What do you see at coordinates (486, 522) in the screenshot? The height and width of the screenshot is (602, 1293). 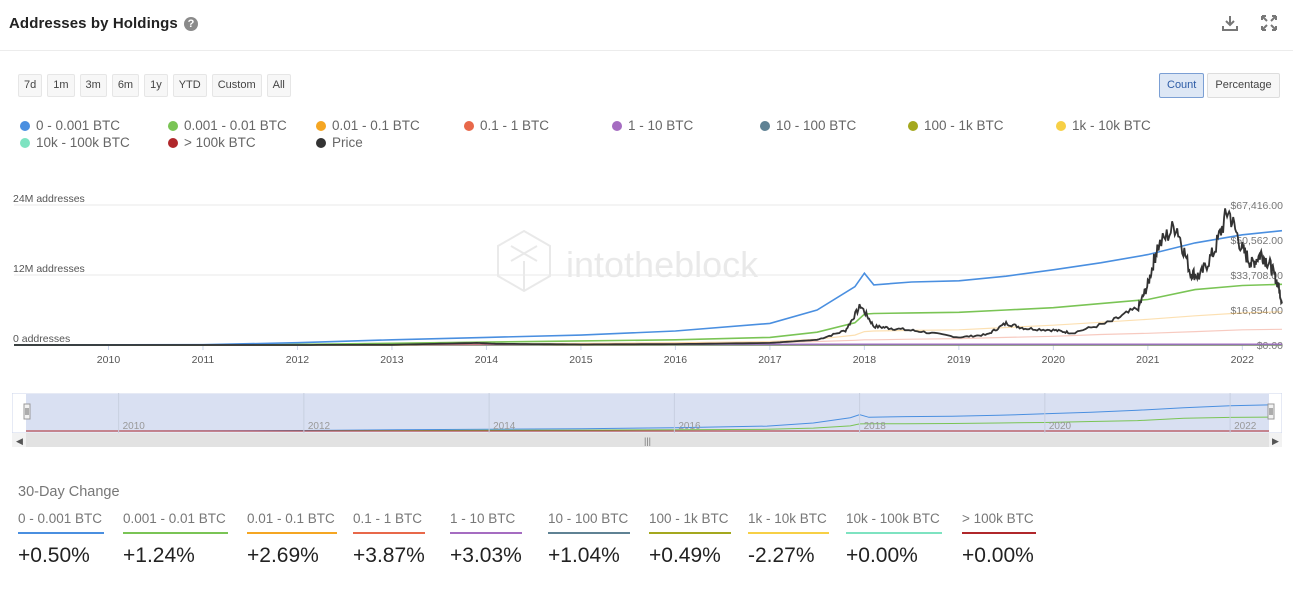 I see `change-label: 1 - 10 BTC` at bounding box center [486, 522].